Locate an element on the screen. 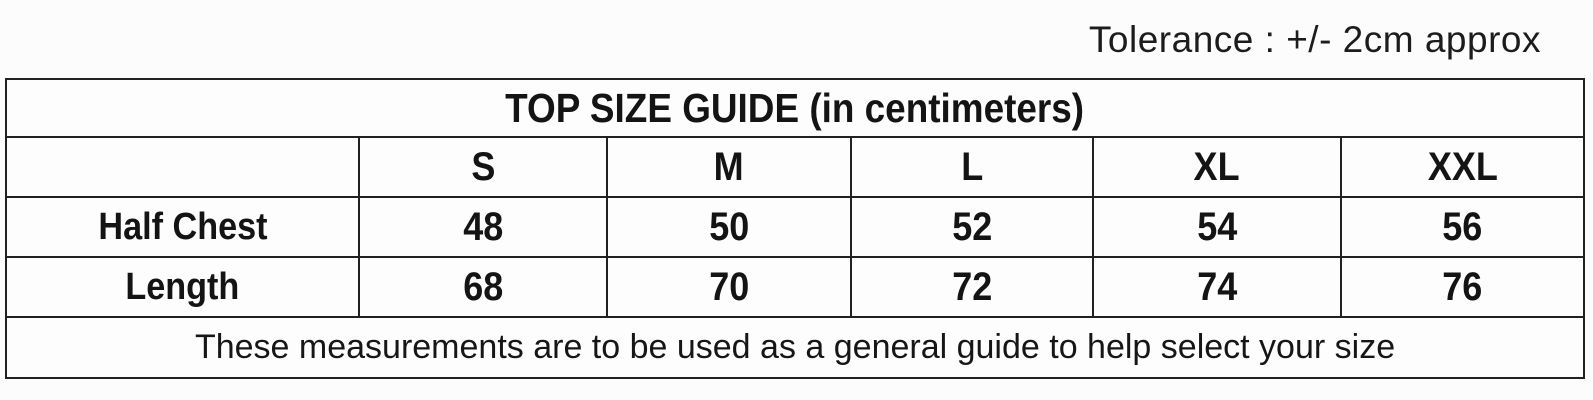 The image size is (1593, 400). header-label-m: M is located at coordinates (728, 166).